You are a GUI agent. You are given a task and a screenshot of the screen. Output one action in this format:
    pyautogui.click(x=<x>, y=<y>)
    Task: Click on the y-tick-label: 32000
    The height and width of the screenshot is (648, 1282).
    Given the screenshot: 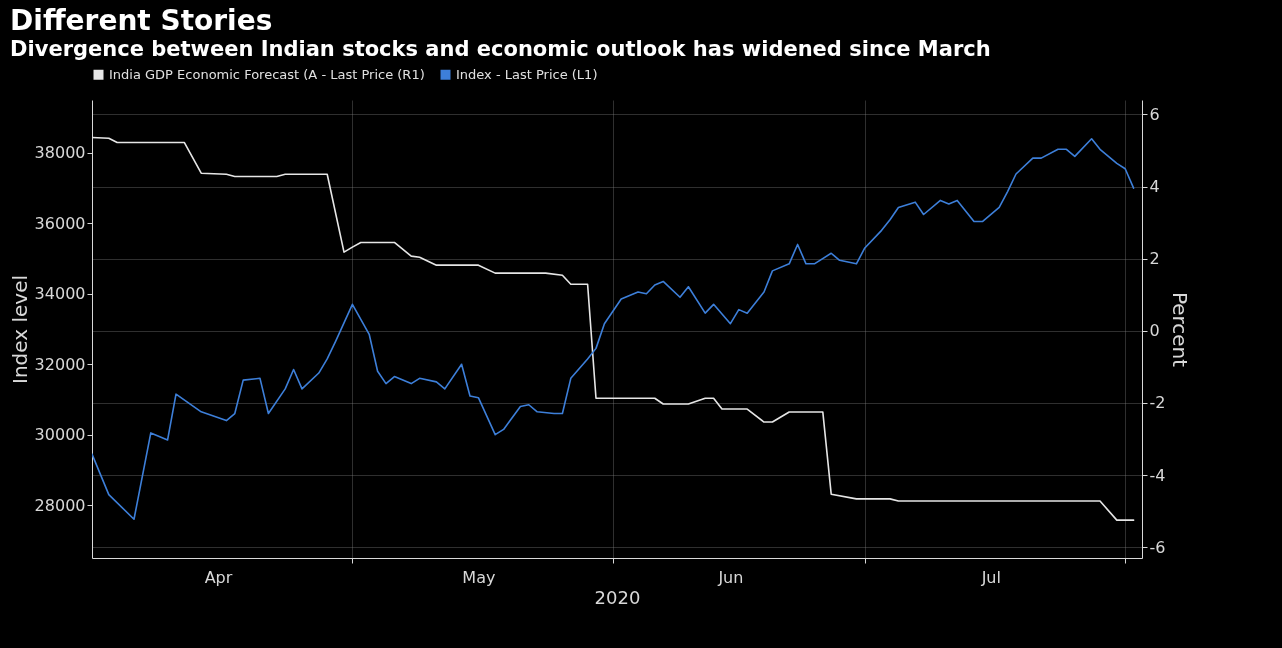 What is the action you would take?
    pyautogui.click(x=60, y=364)
    